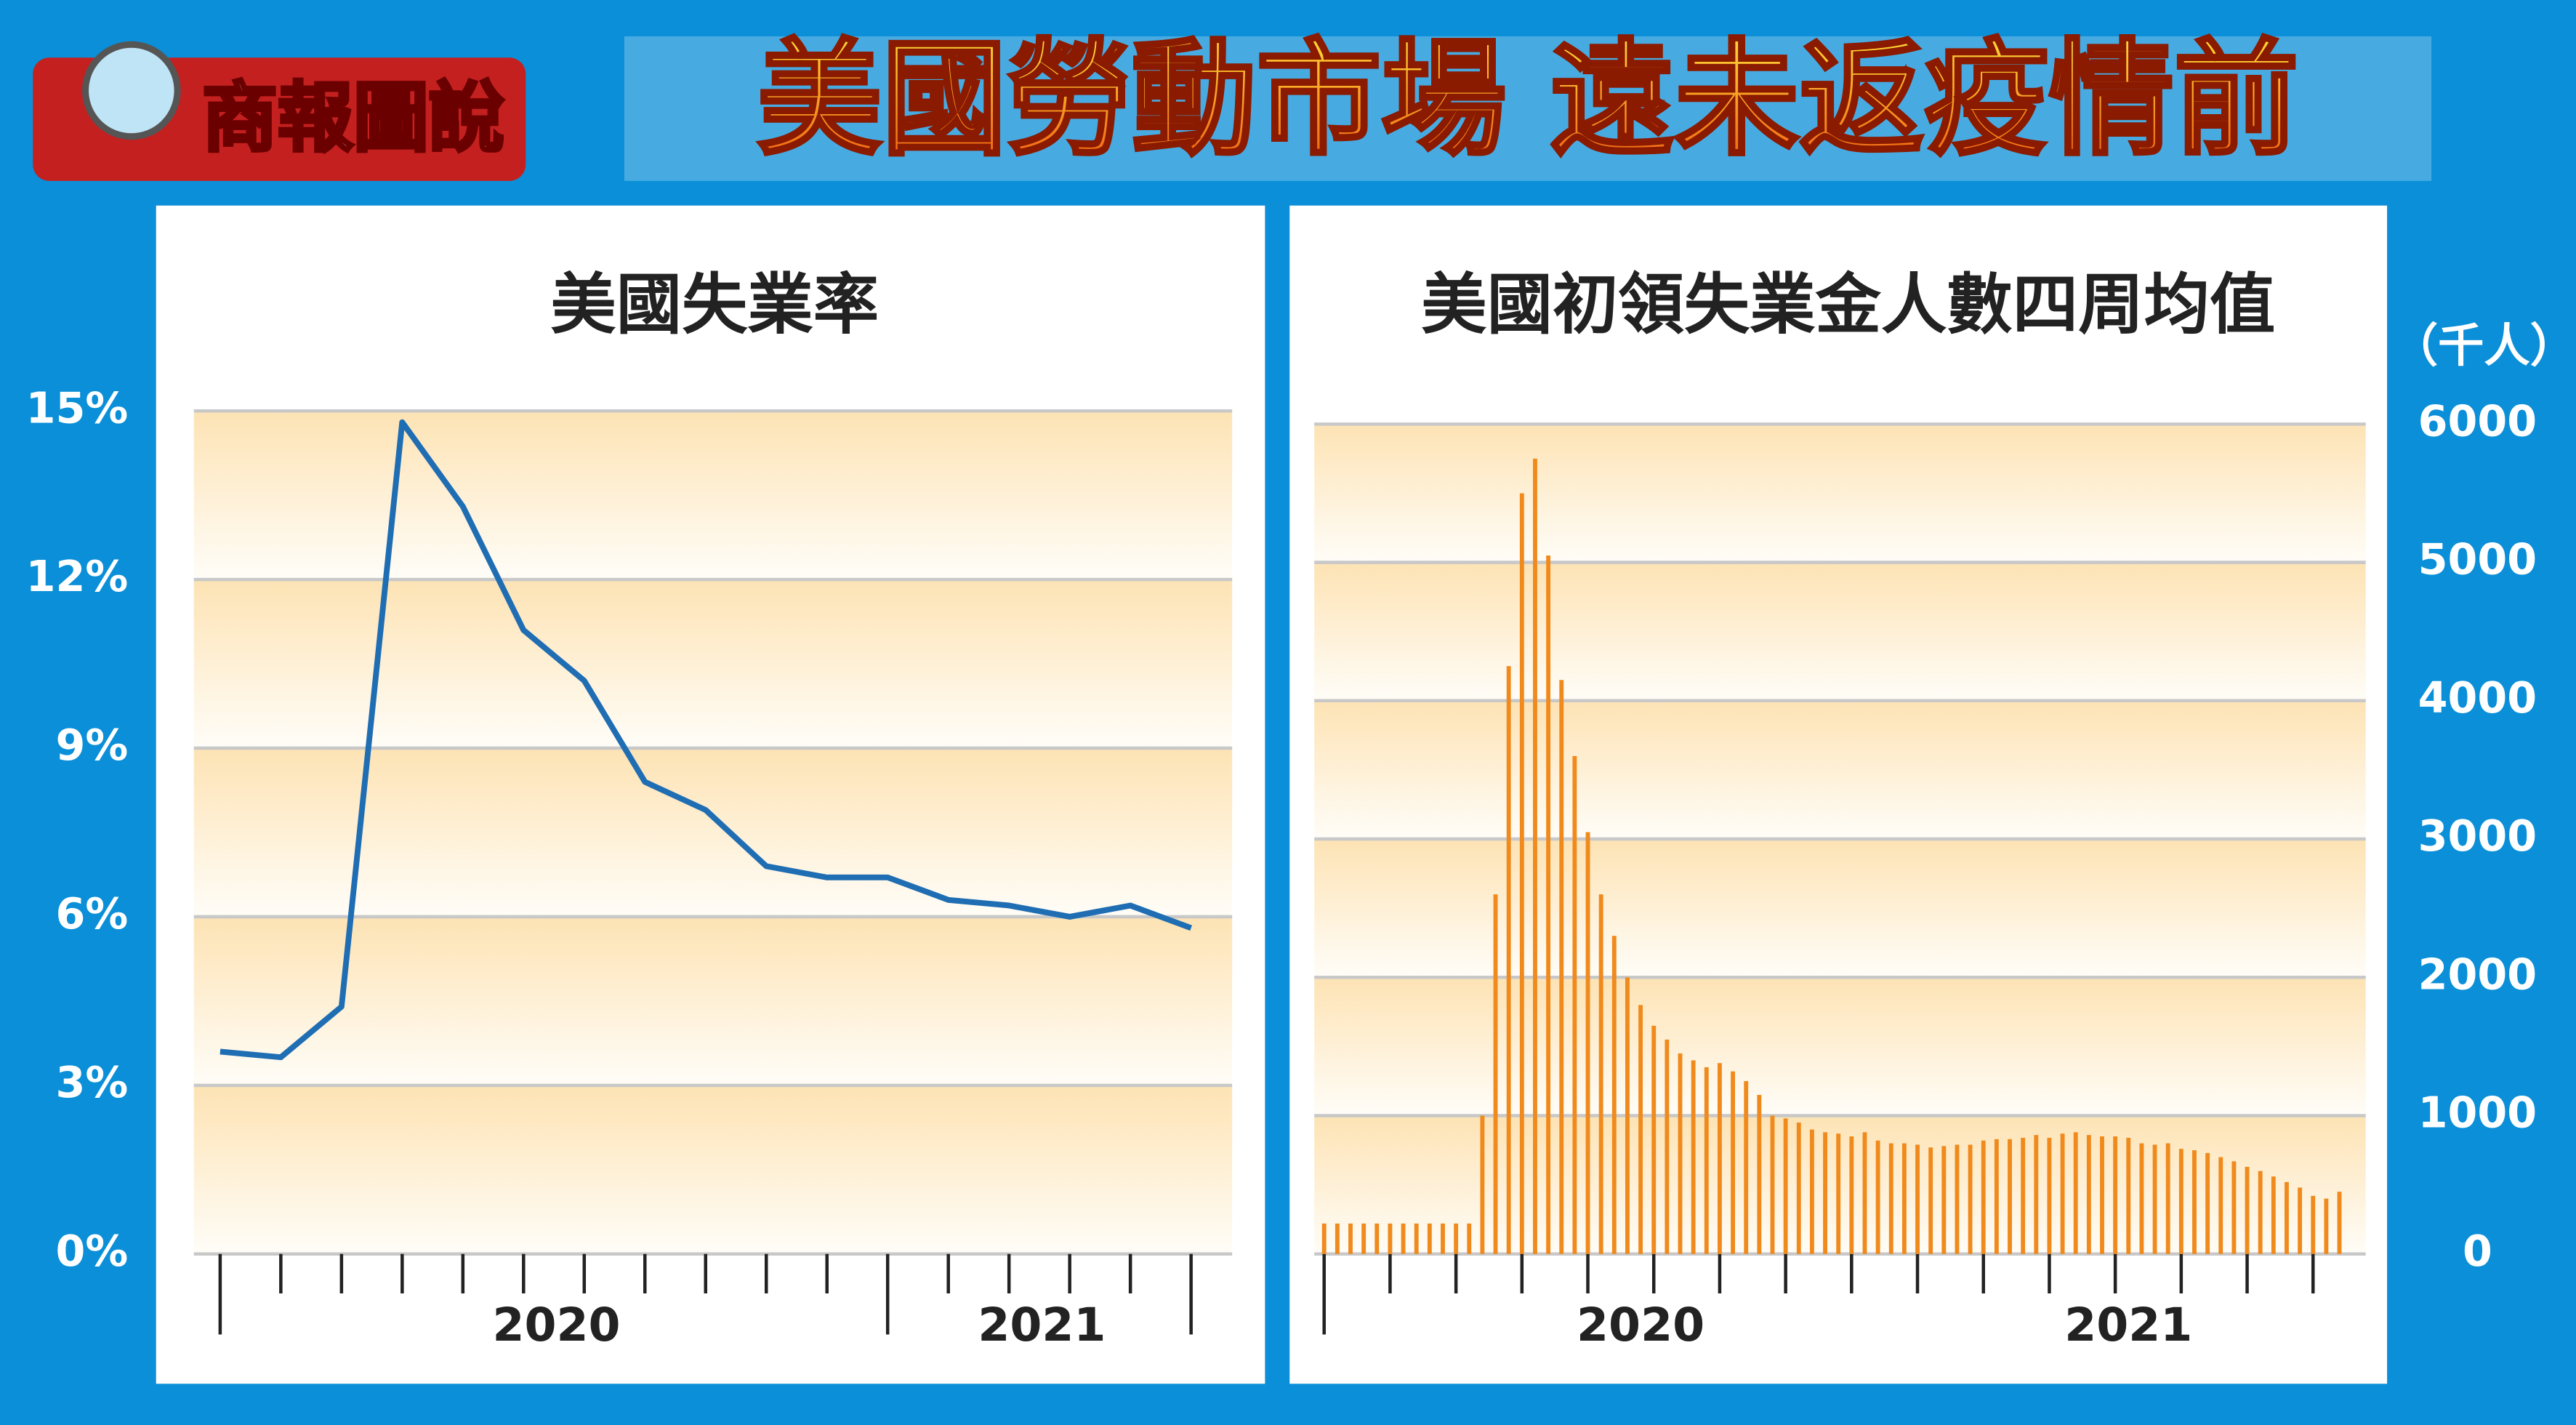 This screenshot has width=2576, height=1425. Describe the element at coordinates (2477, 1251) in the screenshot. I see `y-tick-label: 0` at that location.